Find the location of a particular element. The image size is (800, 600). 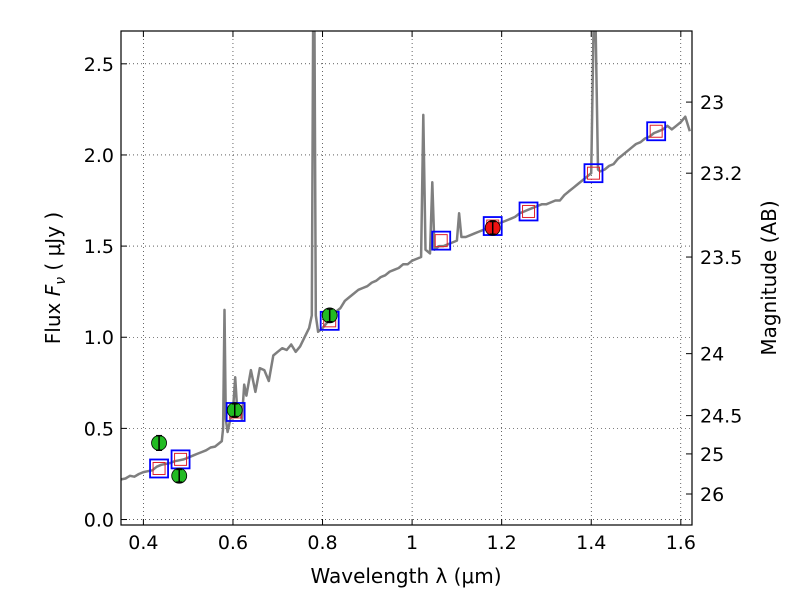

x-tick-label: 1.4 is located at coordinates (591, 543).